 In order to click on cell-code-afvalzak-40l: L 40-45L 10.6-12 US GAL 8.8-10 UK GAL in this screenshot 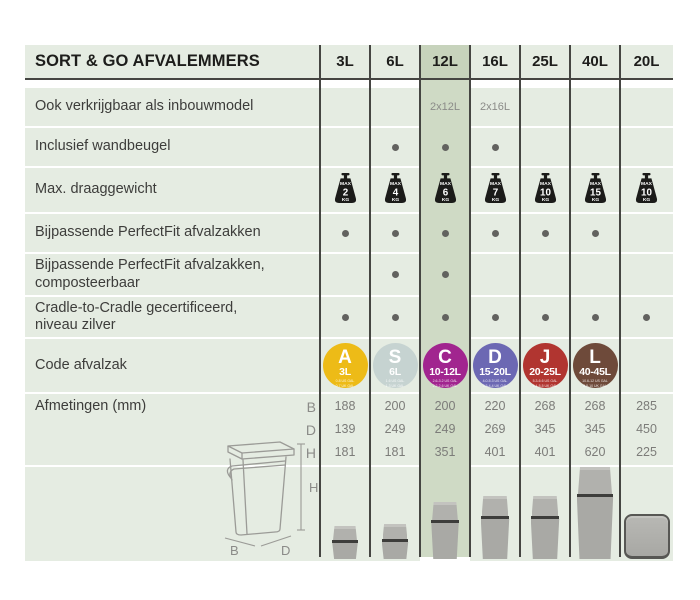, I will do `click(595, 365)`.